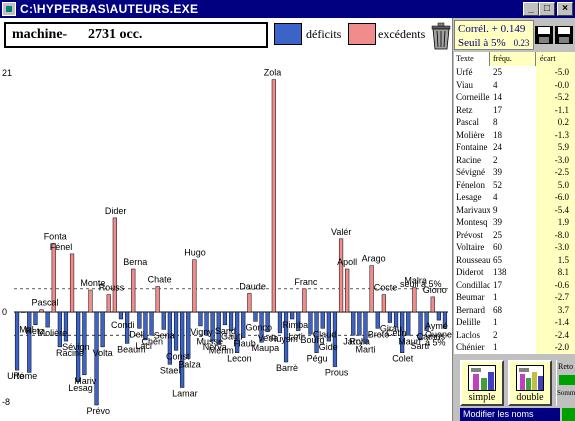  What do you see at coordinates (514, 272) in the screenshot?
I see `table-row: Diderot 138 8.1` at bounding box center [514, 272].